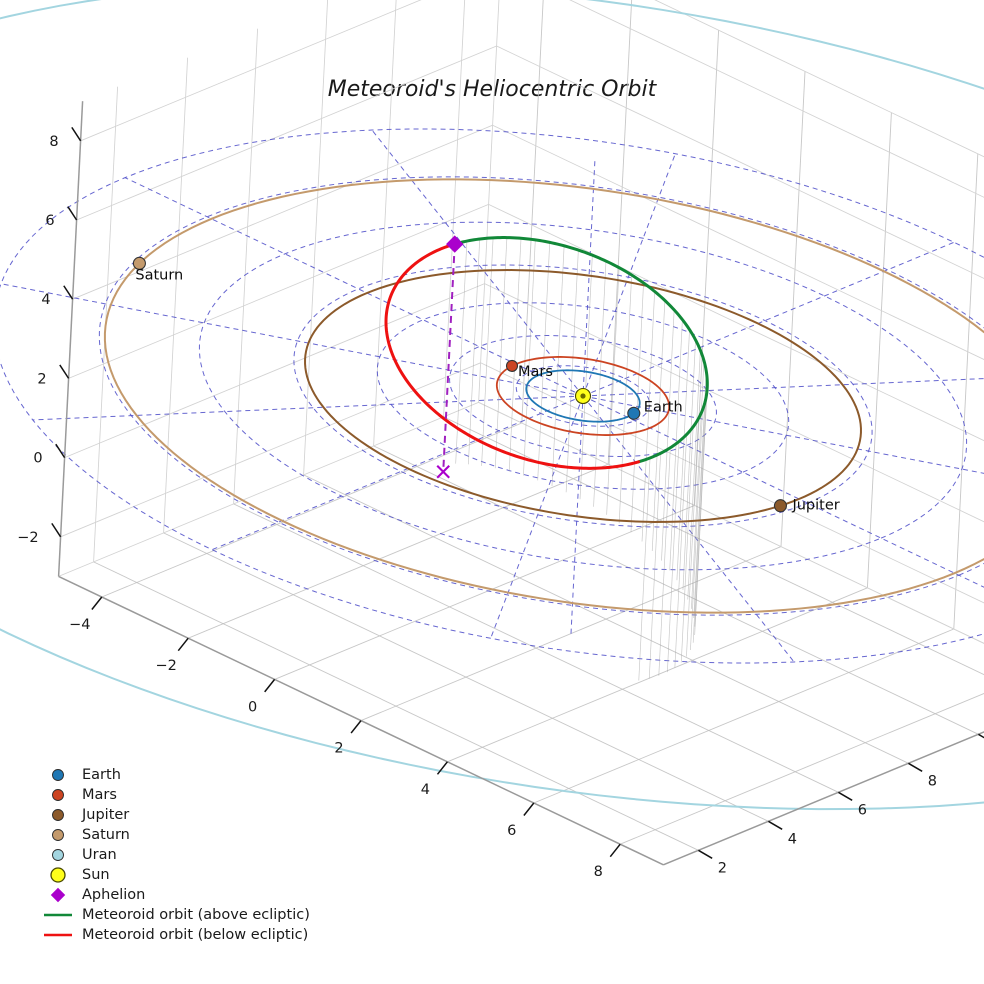 Image resolution: width=984 pixels, height=984 pixels. What do you see at coordinates (493, 89) in the screenshot?
I see `page-title: Meteoroid's Heliocentric Orbit` at bounding box center [493, 89].